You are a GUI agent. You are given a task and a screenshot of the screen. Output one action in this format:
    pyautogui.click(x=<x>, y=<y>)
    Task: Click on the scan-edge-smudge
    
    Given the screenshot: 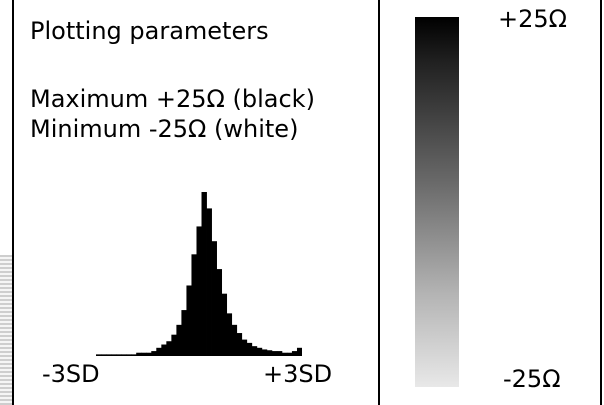 What is the action you would take?
    pyautogui.click(x=6, y=330)
    